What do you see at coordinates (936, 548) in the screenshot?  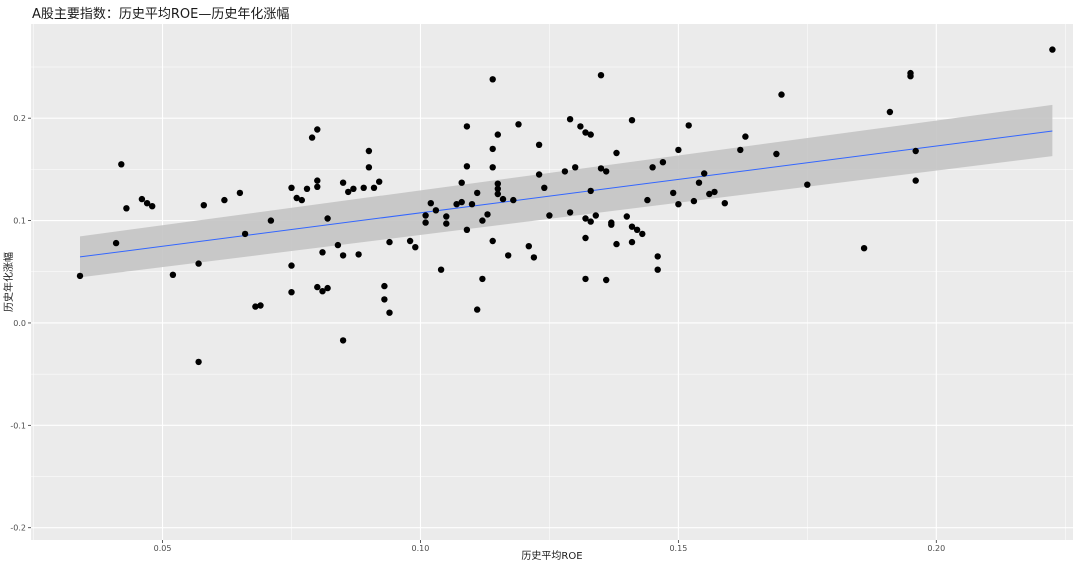 I see `x-tick-label-3: 0.20` at bounding box center [936, 548].